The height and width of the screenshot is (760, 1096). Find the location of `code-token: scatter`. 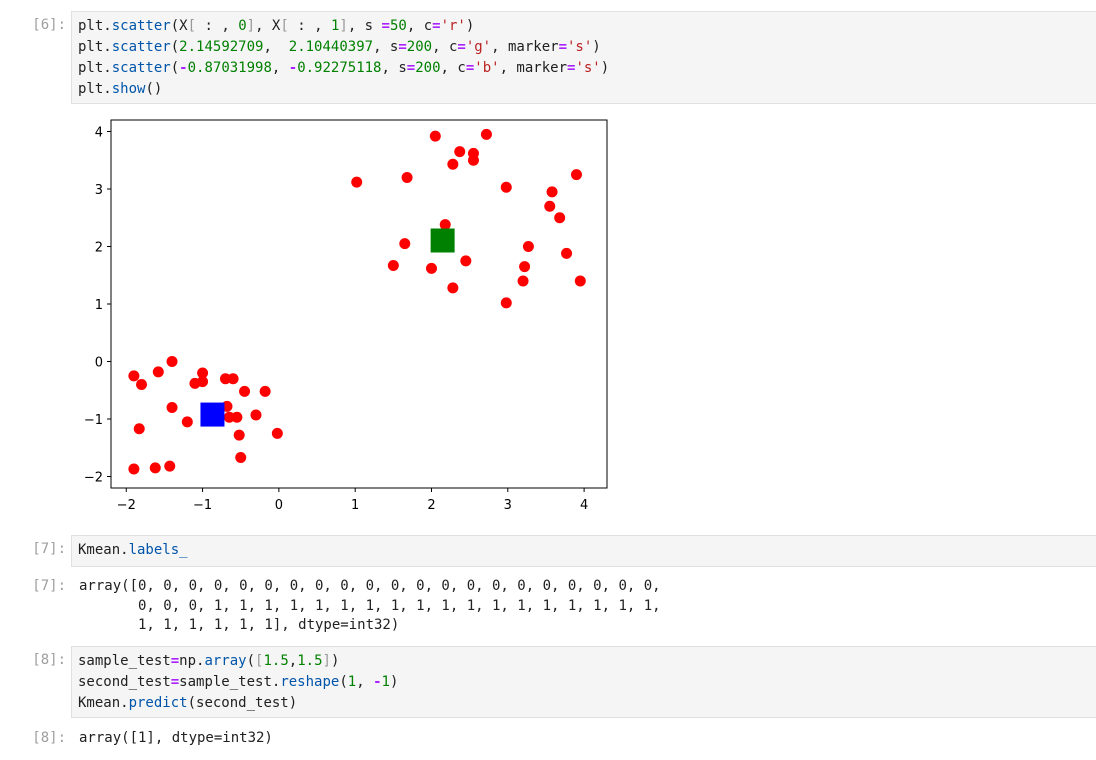

code-token: scatter is located at coordinates (141, 47).